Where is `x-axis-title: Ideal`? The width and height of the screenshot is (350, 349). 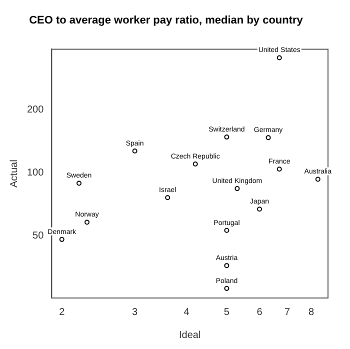 x-axis-title: Ideal is located at coordinates (190, 335).